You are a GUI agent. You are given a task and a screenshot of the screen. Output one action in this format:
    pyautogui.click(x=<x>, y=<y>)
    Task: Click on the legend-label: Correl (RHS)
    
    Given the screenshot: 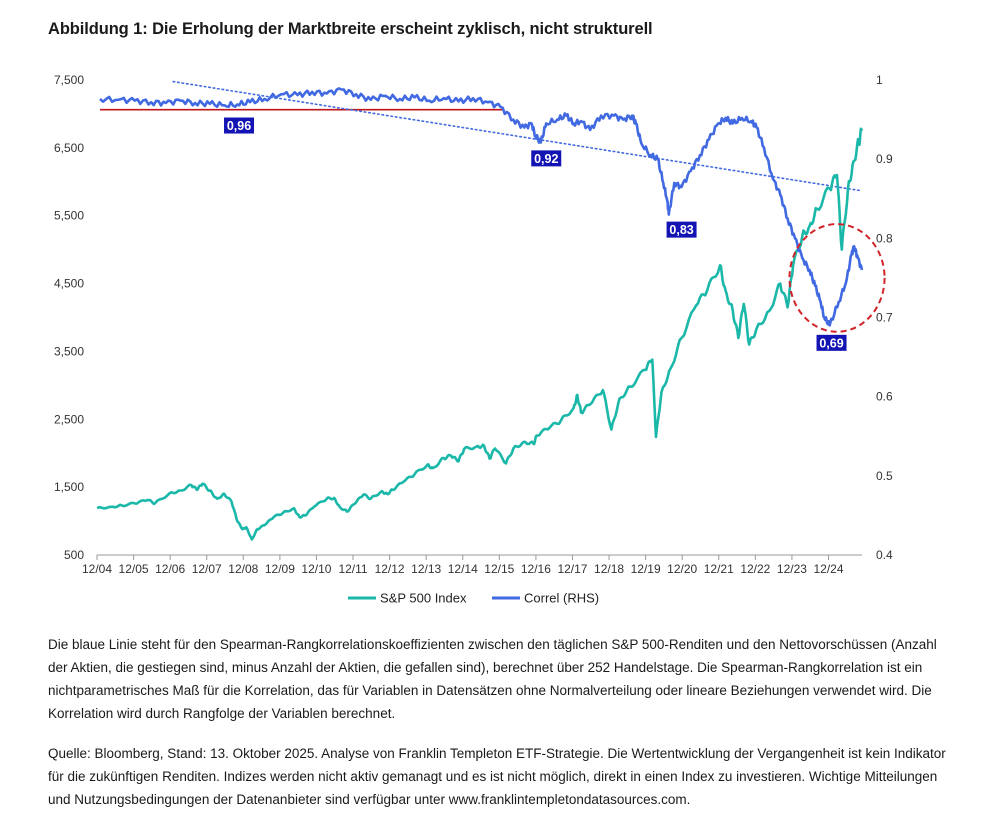 What is the action you would take?
    pyautogui.click(x=561, y=598)
    